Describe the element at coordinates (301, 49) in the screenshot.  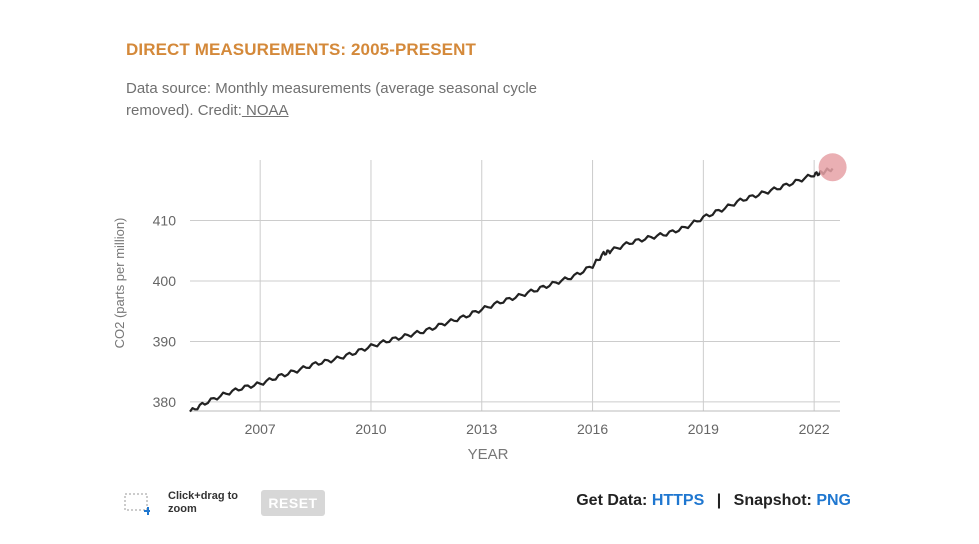
I see `chart-title: DIRECT MEASUREMENTS: 2005-PRESENT` at that location.